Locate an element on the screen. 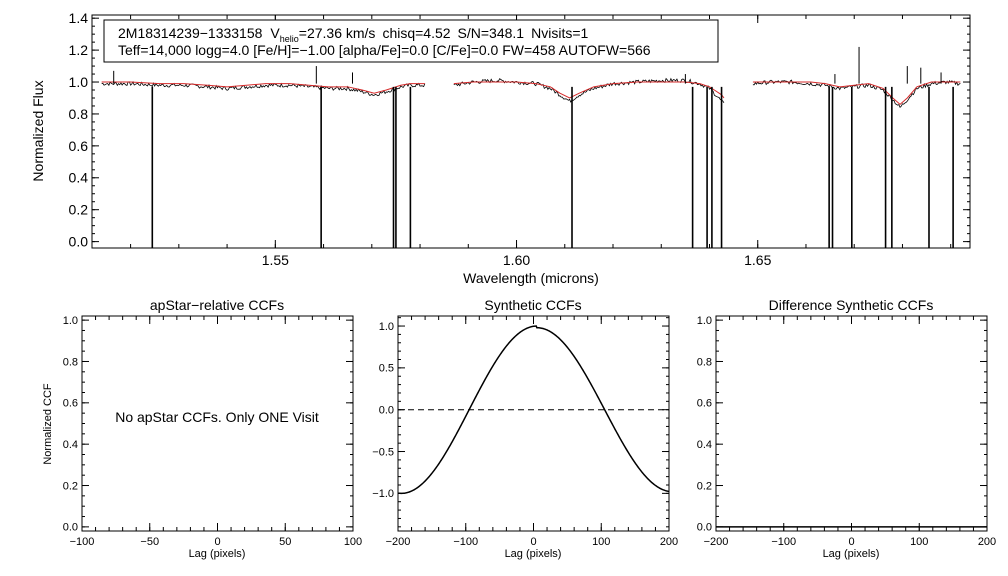  synthetic-ccf-marks is located at coordinates (533, 410).